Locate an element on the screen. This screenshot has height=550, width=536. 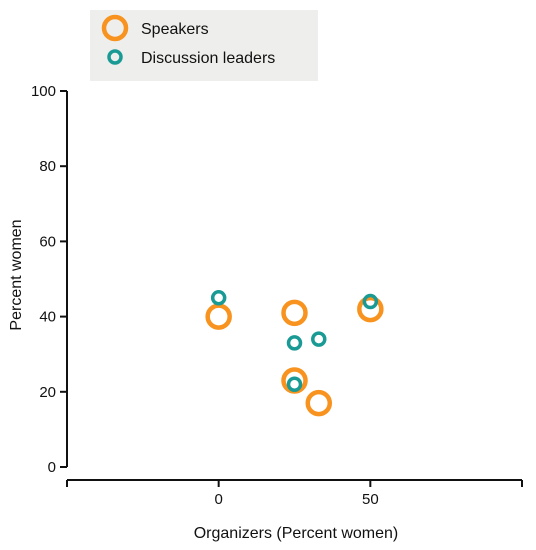
y-axis-title: Percent women is located at coordinates (16, 274).